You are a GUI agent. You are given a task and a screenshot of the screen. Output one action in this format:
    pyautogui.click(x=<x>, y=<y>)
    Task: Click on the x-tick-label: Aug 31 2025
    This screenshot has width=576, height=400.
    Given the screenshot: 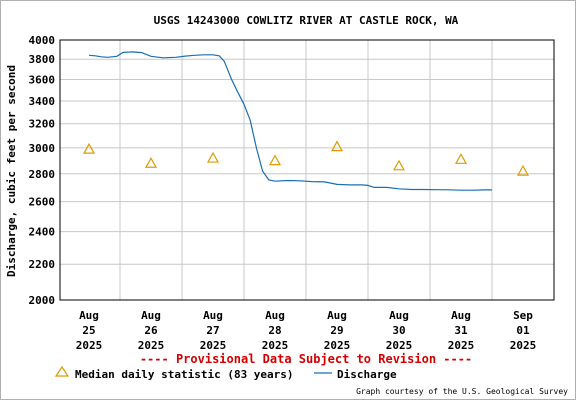 What is the action you would take?
    pyautogui.click(x=461, y=330)
    